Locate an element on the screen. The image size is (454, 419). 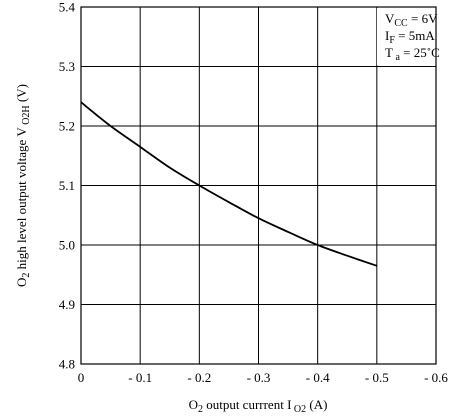
y-tick-label: 5.0 is located at coordinates (67, 245).